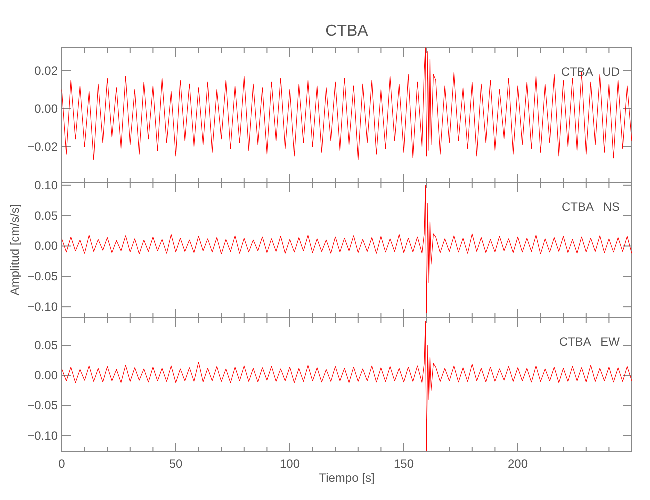 Image resolution: width=650 pixels, height=500 pixels. Describe the element at coordinates (46, 185) in the screenshot. I see `y-tick-label: 0.10` at that location.